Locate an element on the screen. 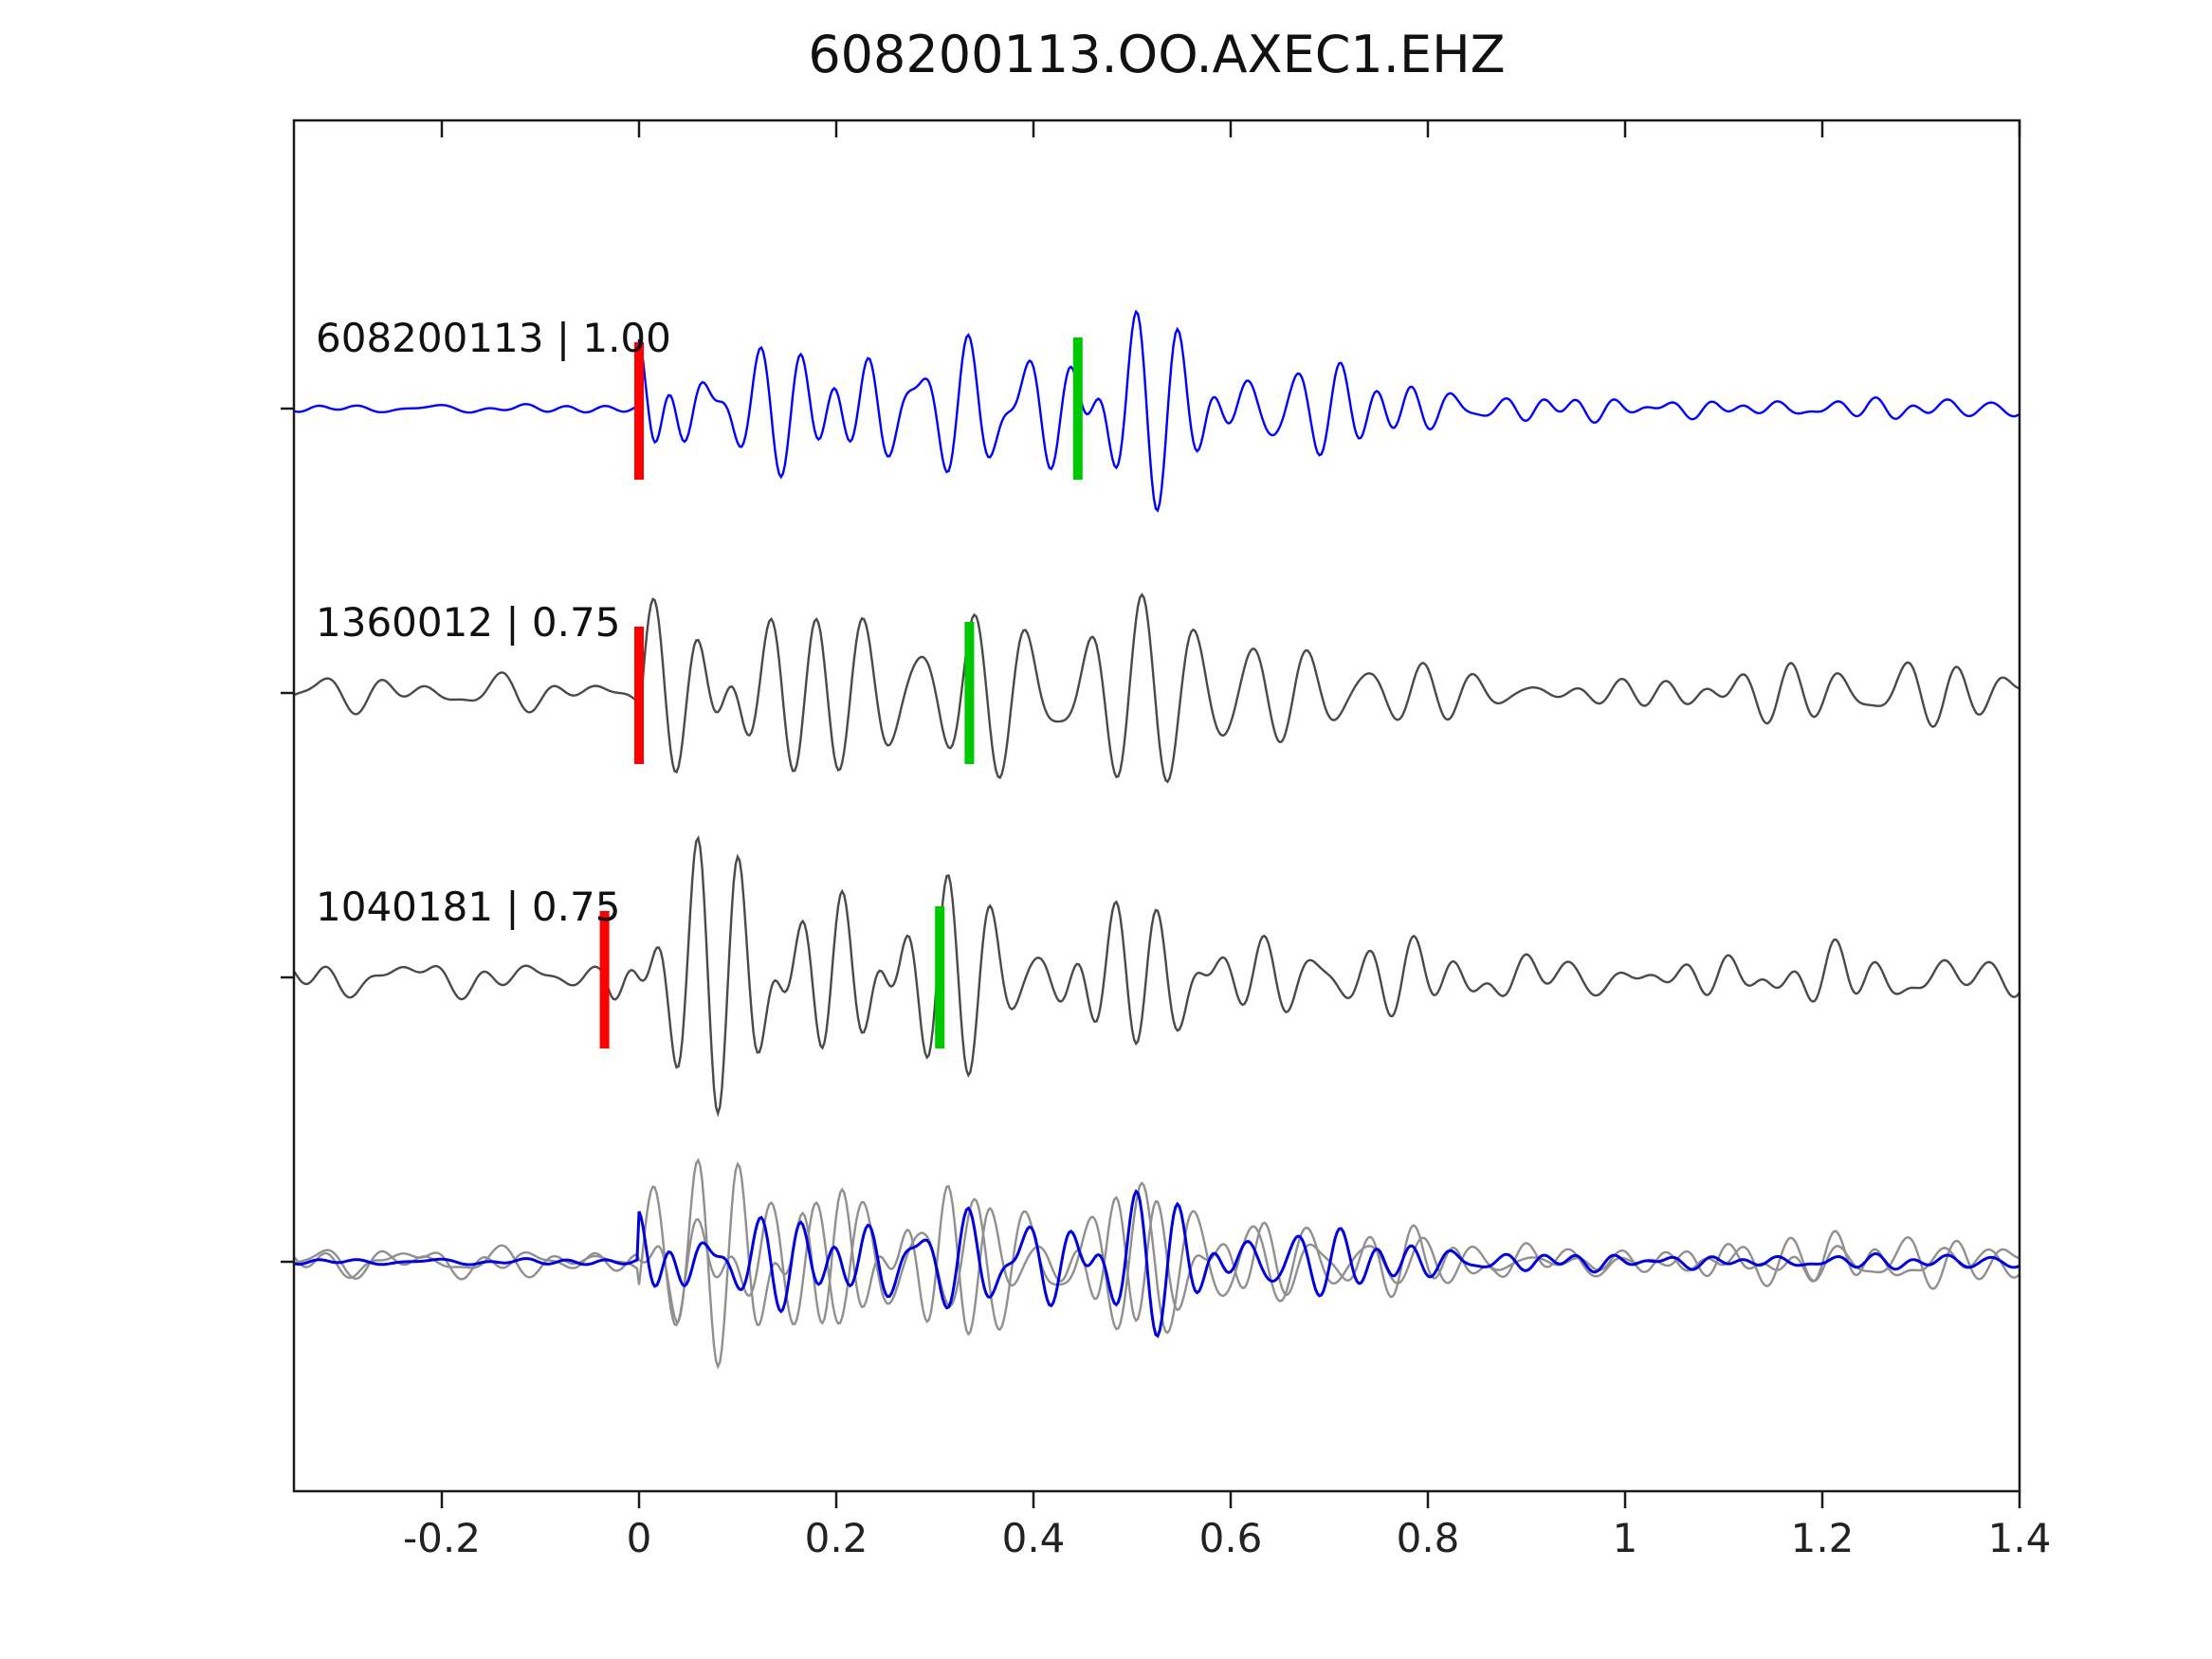 The image size is (2212, 1659). x-tick-label: -0.2 is located at coordinates (442, 1538).